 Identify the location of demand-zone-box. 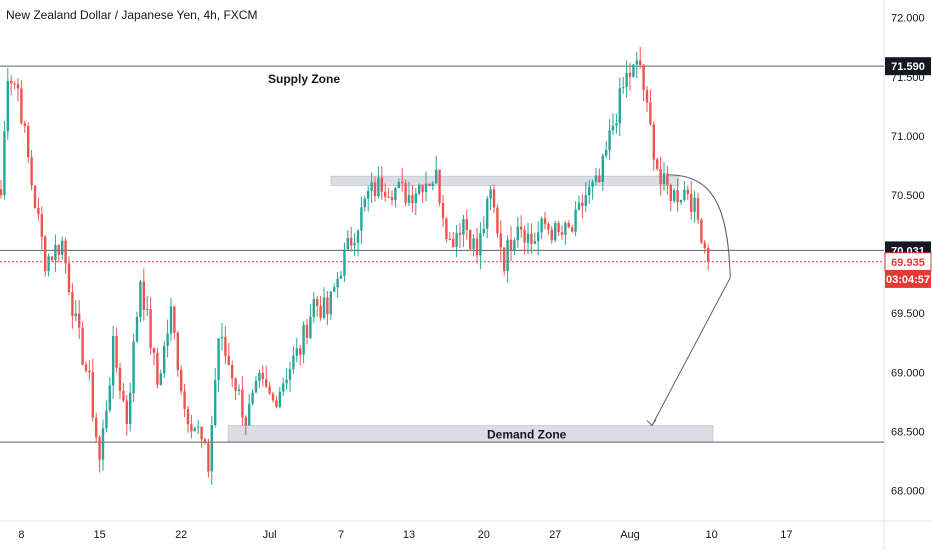
(470, 434).